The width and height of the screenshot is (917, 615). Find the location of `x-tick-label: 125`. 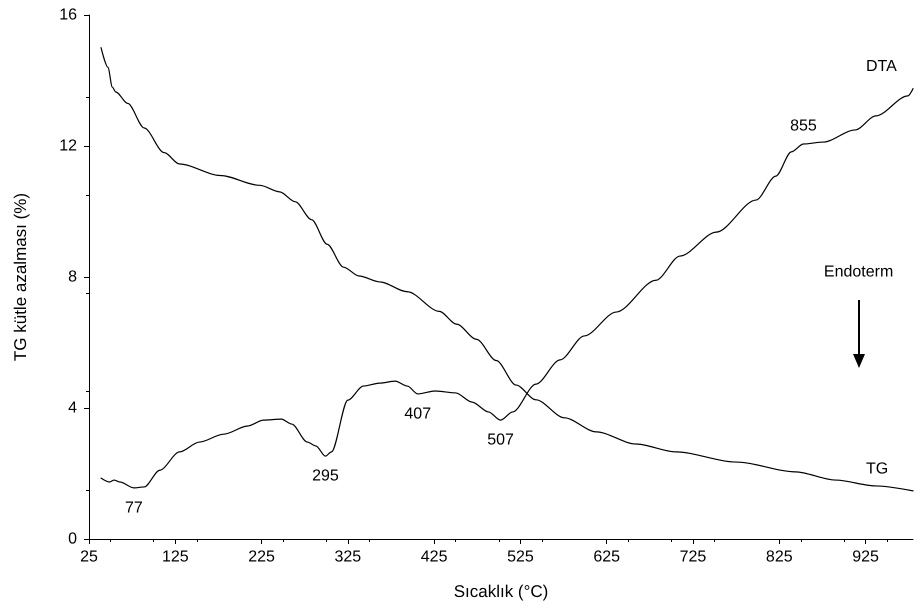

x-tick-label: 125 is located at coordinates (175, 557).